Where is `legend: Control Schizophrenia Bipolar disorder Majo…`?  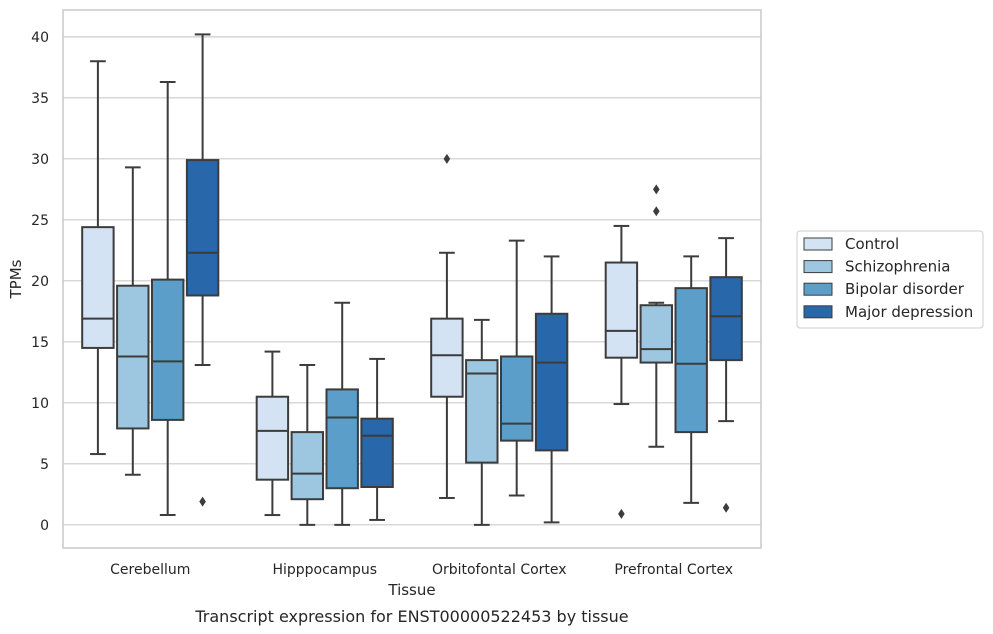
legend: Control Schizophrenia Bipolar disorder Majo… is located at coordinates (890, 279).